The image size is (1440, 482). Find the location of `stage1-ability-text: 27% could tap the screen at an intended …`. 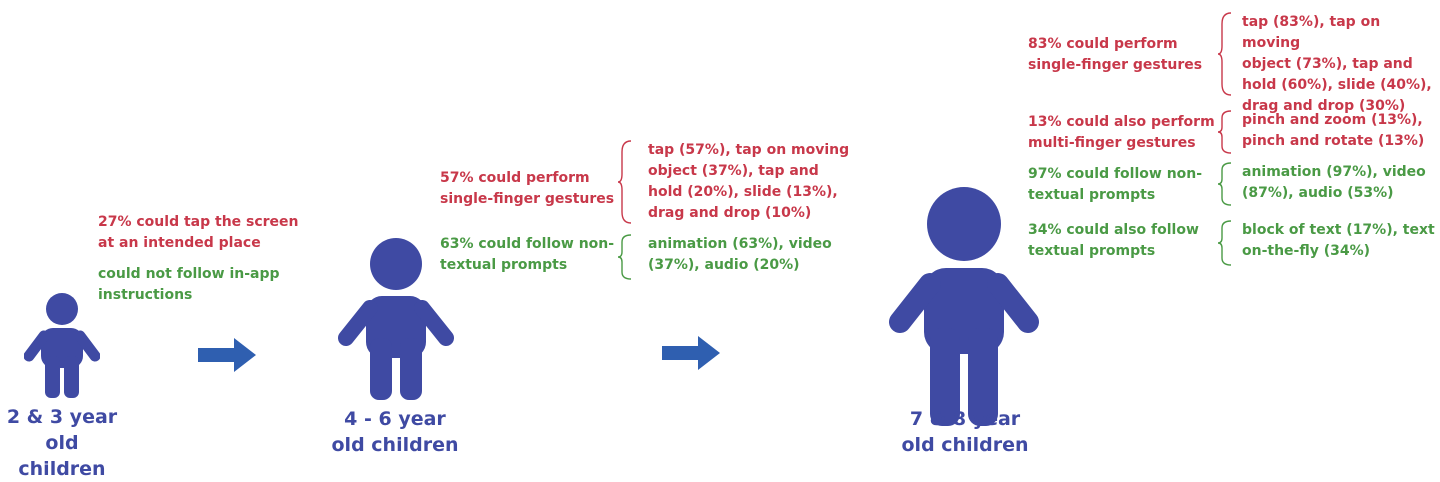

stage1-ability-text: 27% could tap the screen at an intended … is located at coordinates (198, 232).